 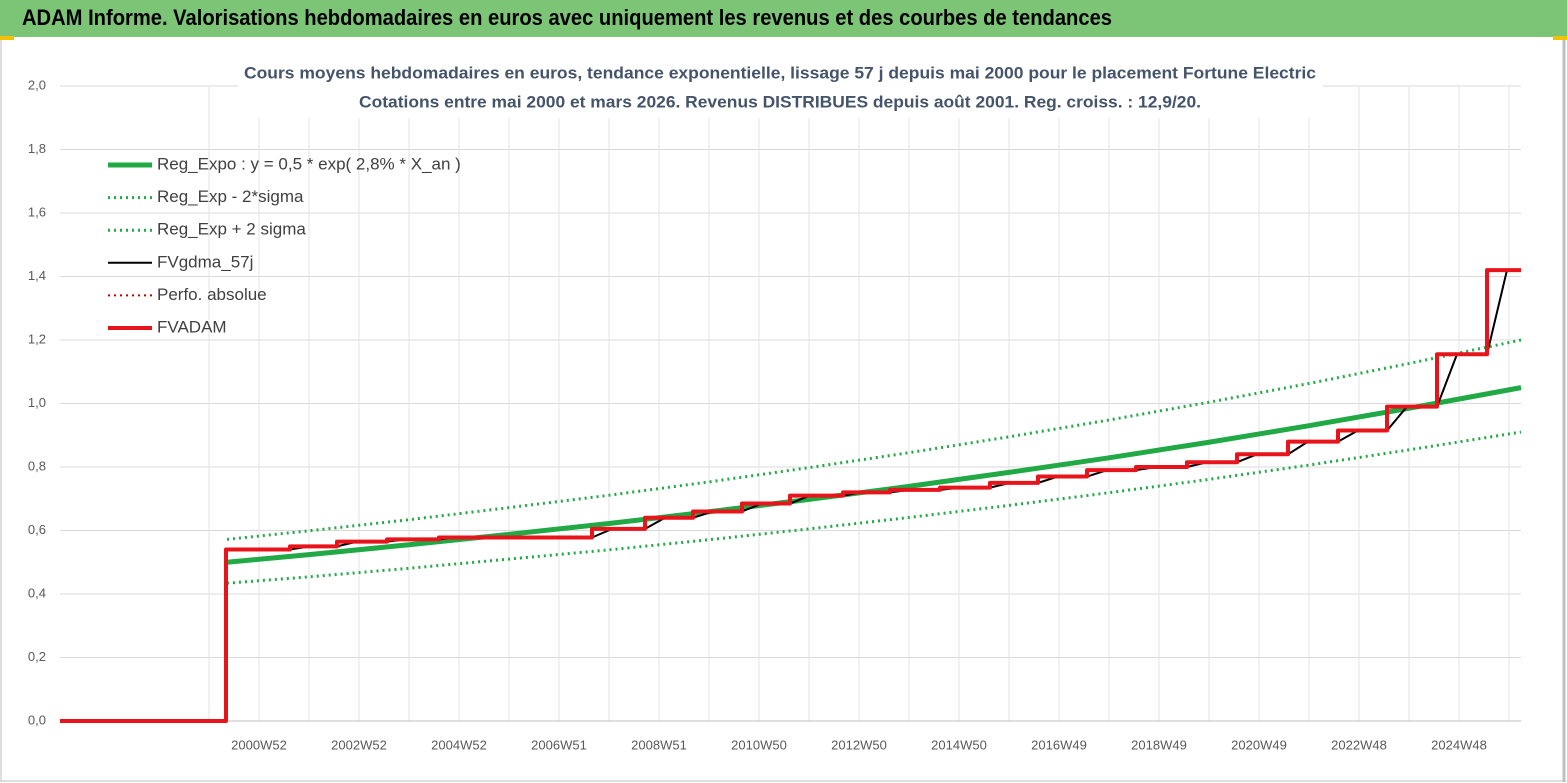 What do you see at coordinates (192, 326) in the screenshot?
I see `legend-label: FVADAM` at bounding box center [192, 326].